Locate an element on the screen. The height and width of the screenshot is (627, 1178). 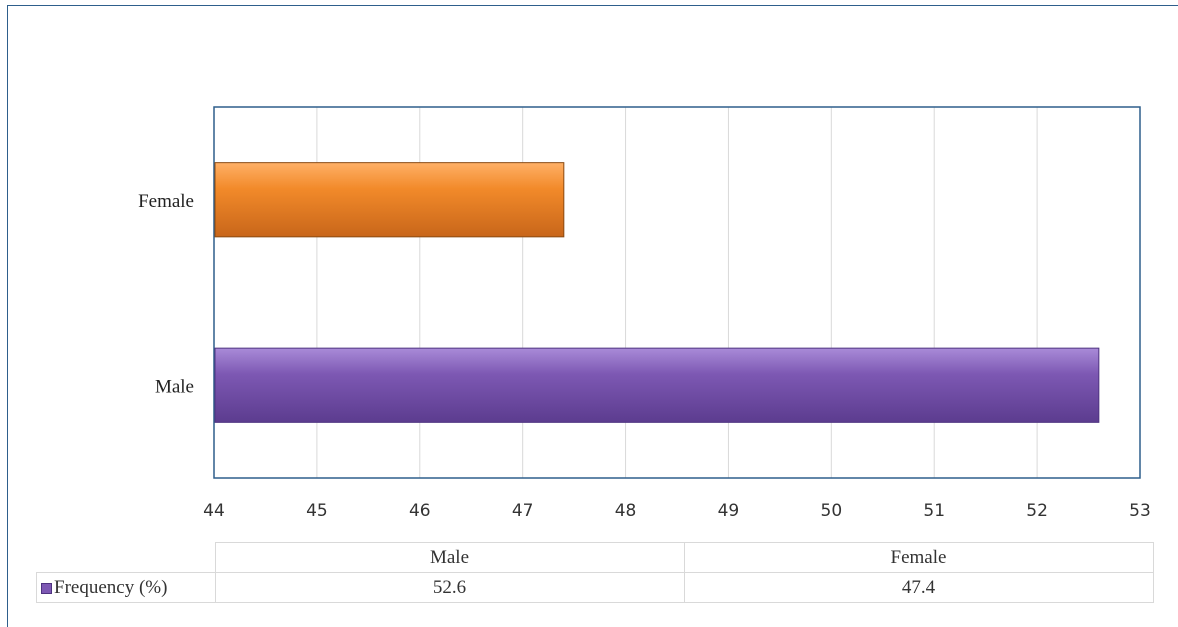
bar-male is located at coordinates (657, 385).